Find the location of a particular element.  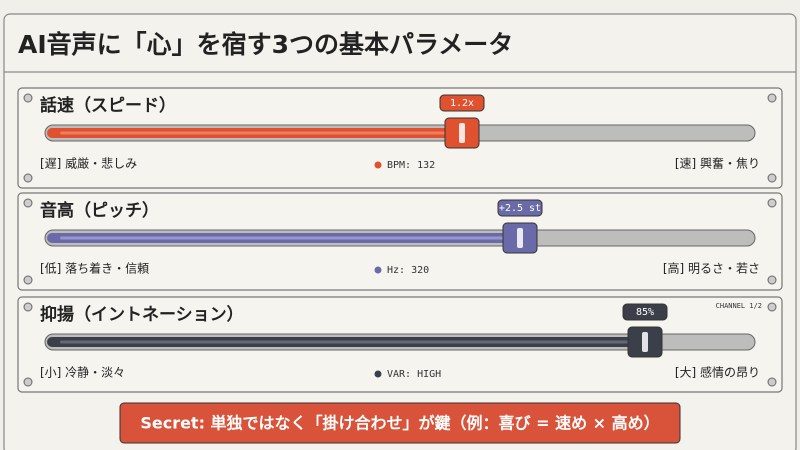

right-label: [速] 興奮・焦り is located at coordinates (717, 163).